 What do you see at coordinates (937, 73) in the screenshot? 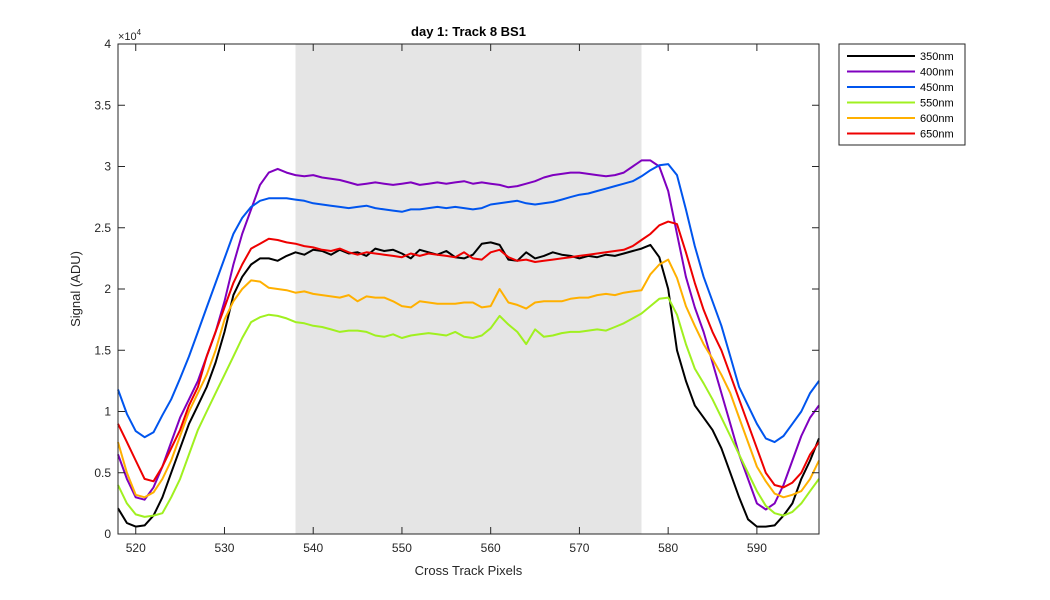
I see `legend-label: 400nm` at bounding box center [937, 73].